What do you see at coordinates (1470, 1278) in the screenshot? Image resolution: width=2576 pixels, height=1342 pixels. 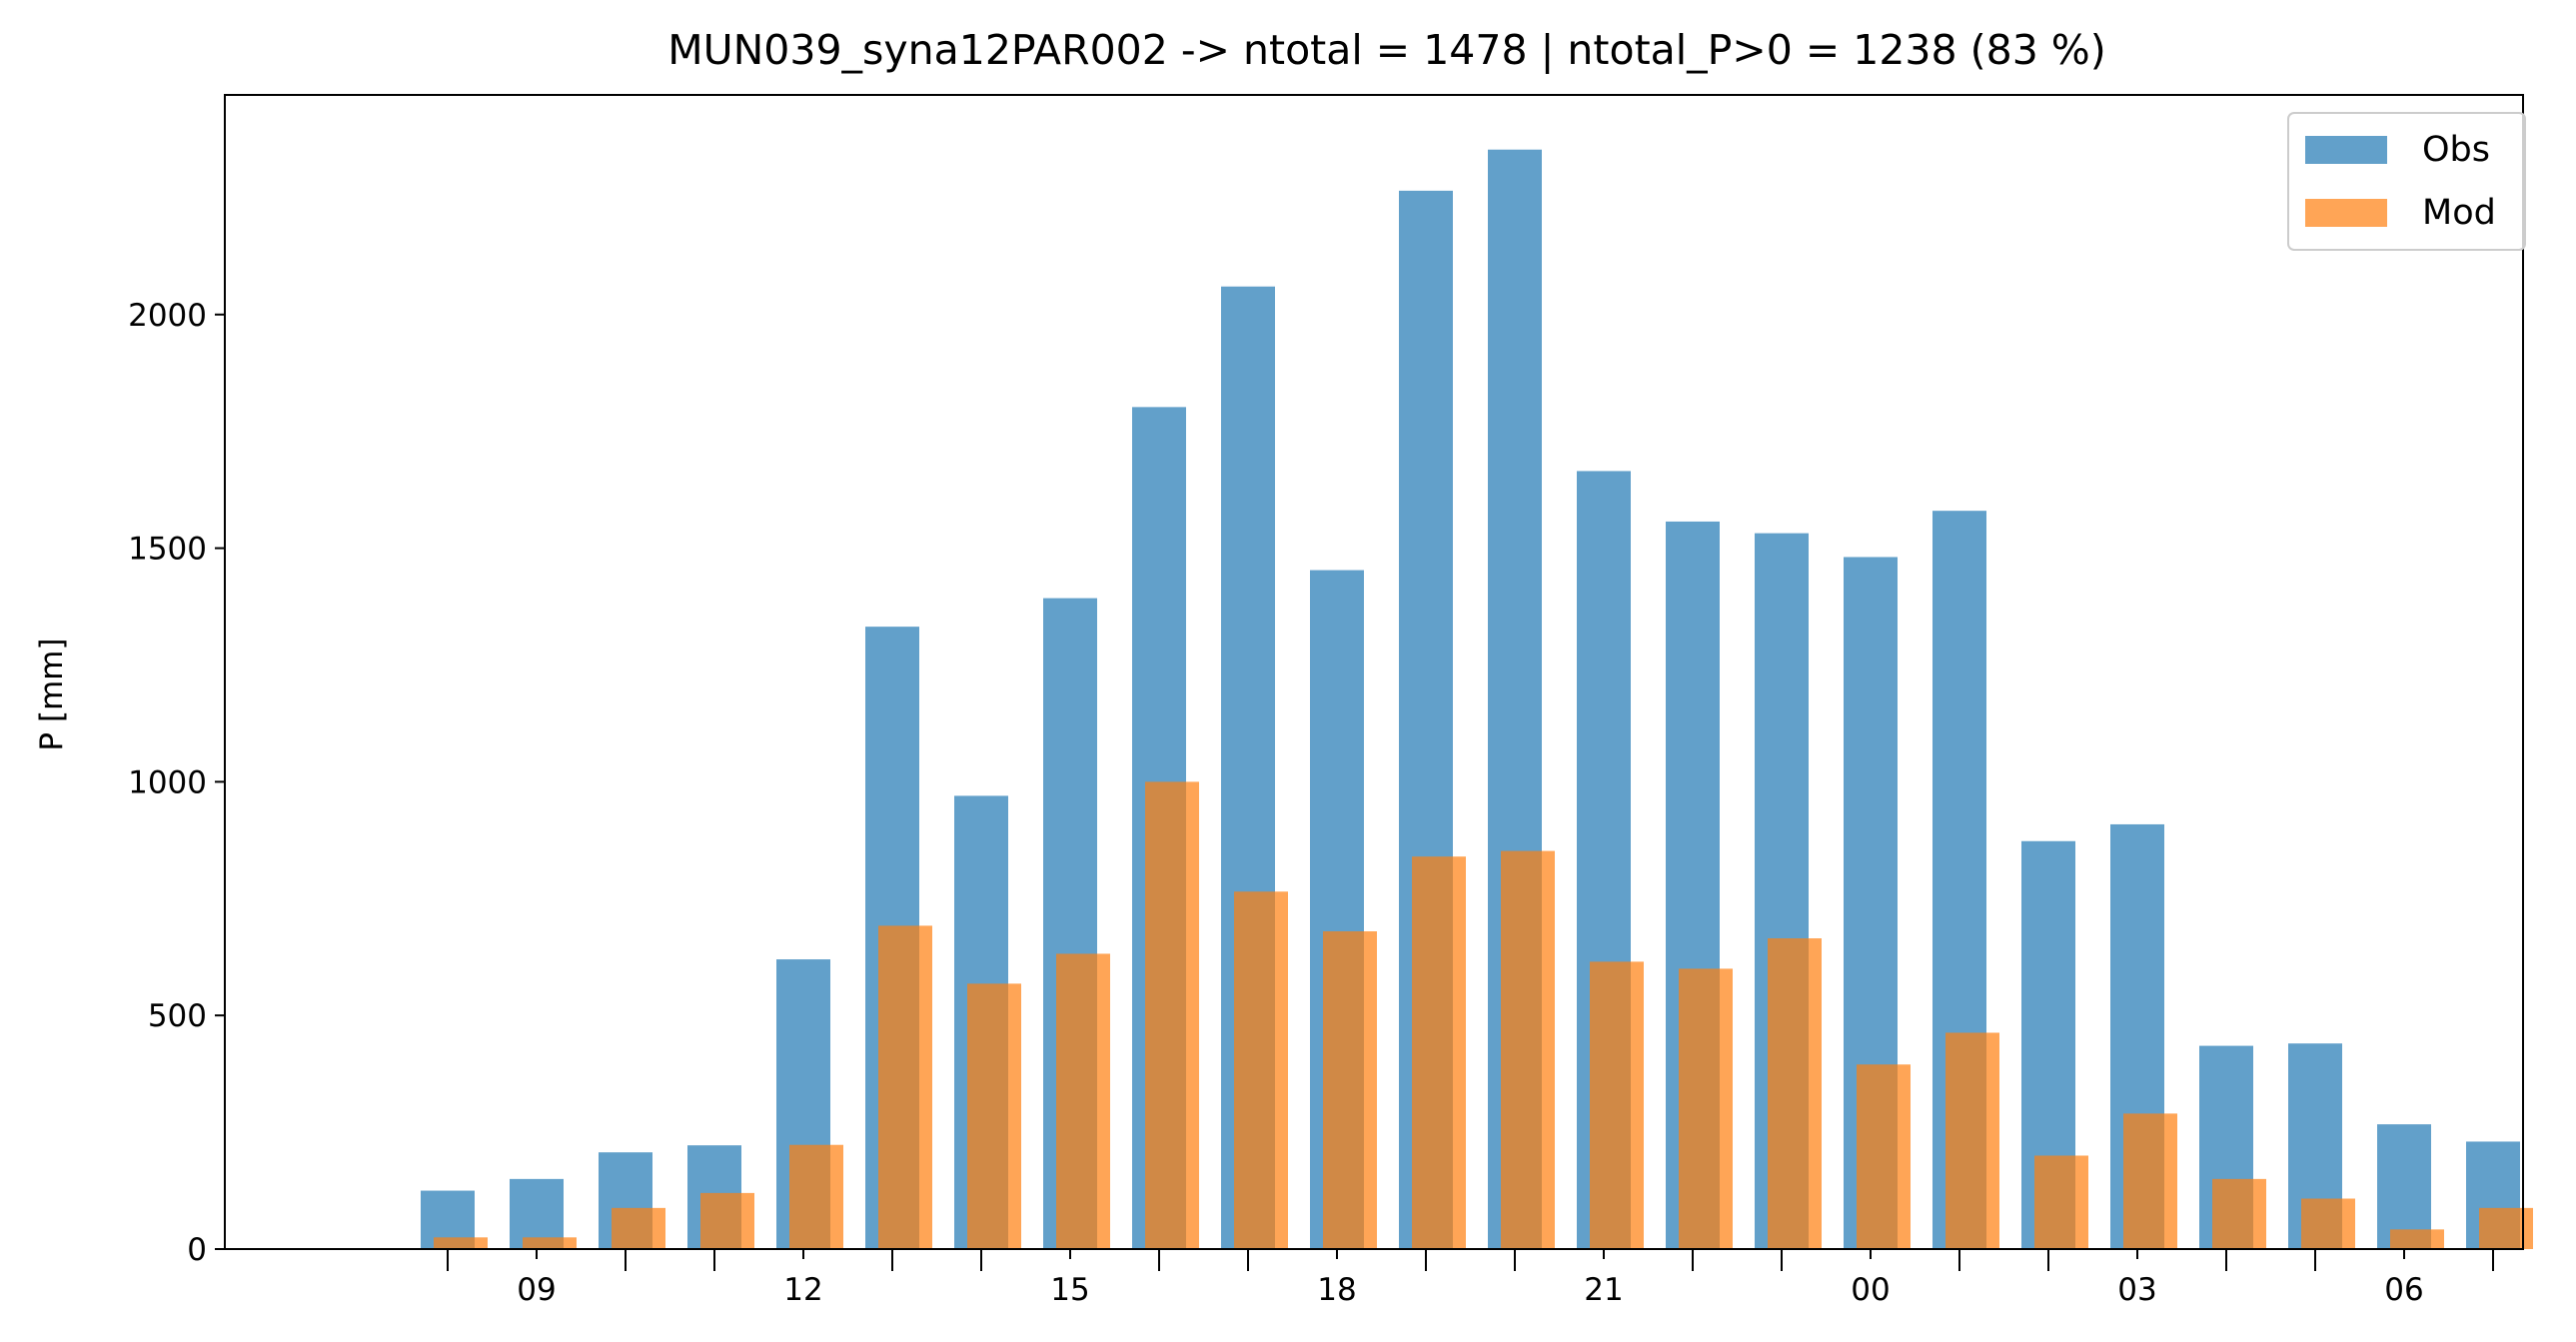 I see `x-axis: 09 12 15 18 21 00 03 06` at bounding box center [1470, 1278].